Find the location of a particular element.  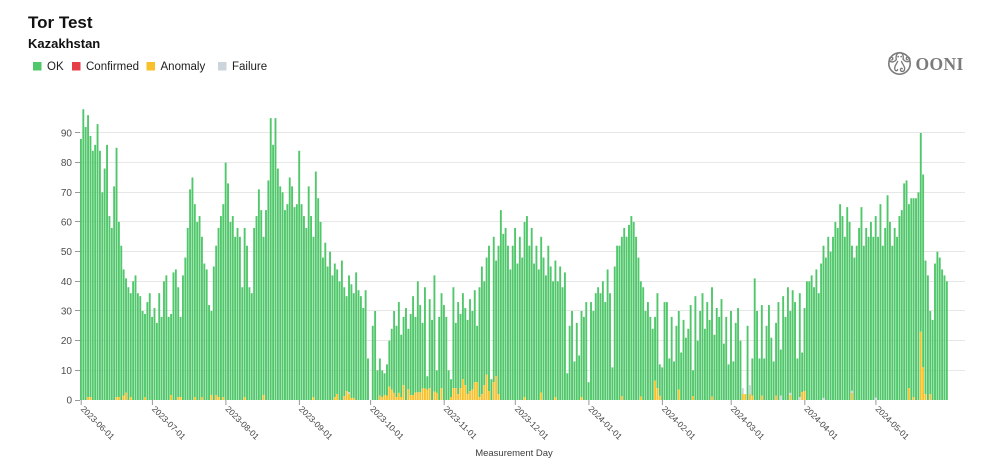

svg-text: 60 is located at coordinates (67, 223).